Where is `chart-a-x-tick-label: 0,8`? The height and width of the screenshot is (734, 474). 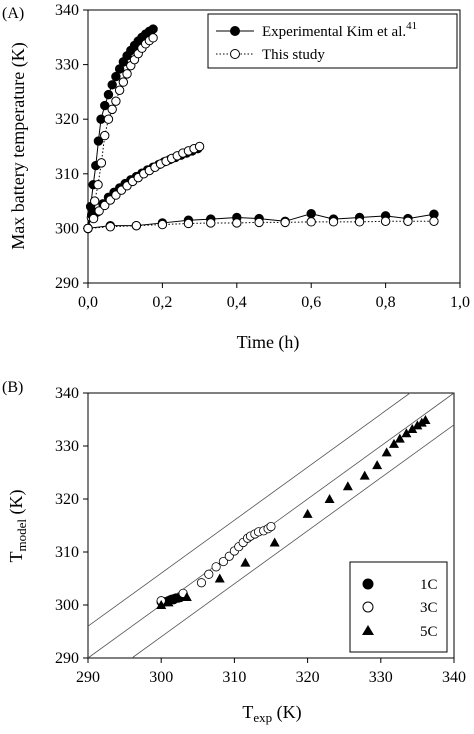
chart-a-x-tick-label: 0,8 is located at coordinates (386, 302).